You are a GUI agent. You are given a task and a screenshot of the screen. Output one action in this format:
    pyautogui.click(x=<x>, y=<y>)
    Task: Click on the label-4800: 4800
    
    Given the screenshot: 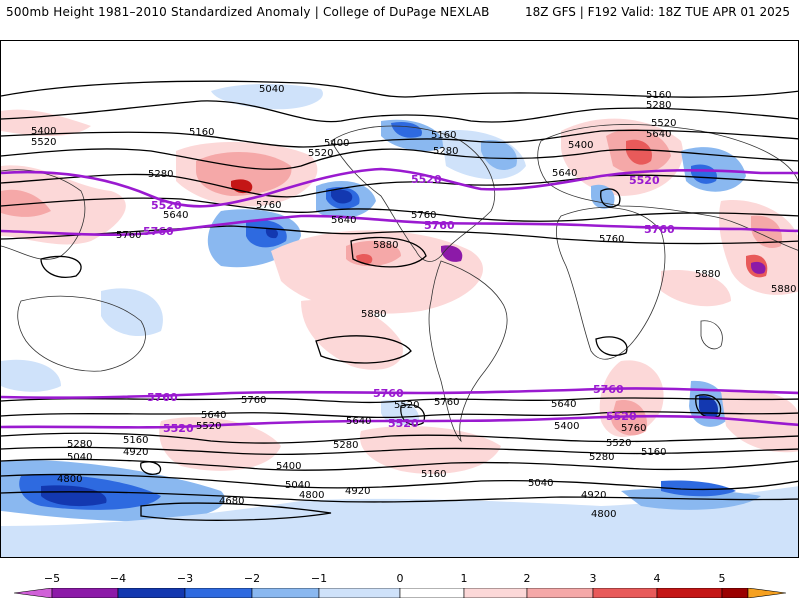 What is the action you would take?
    pyautogui.click(x=311, y=495)
    